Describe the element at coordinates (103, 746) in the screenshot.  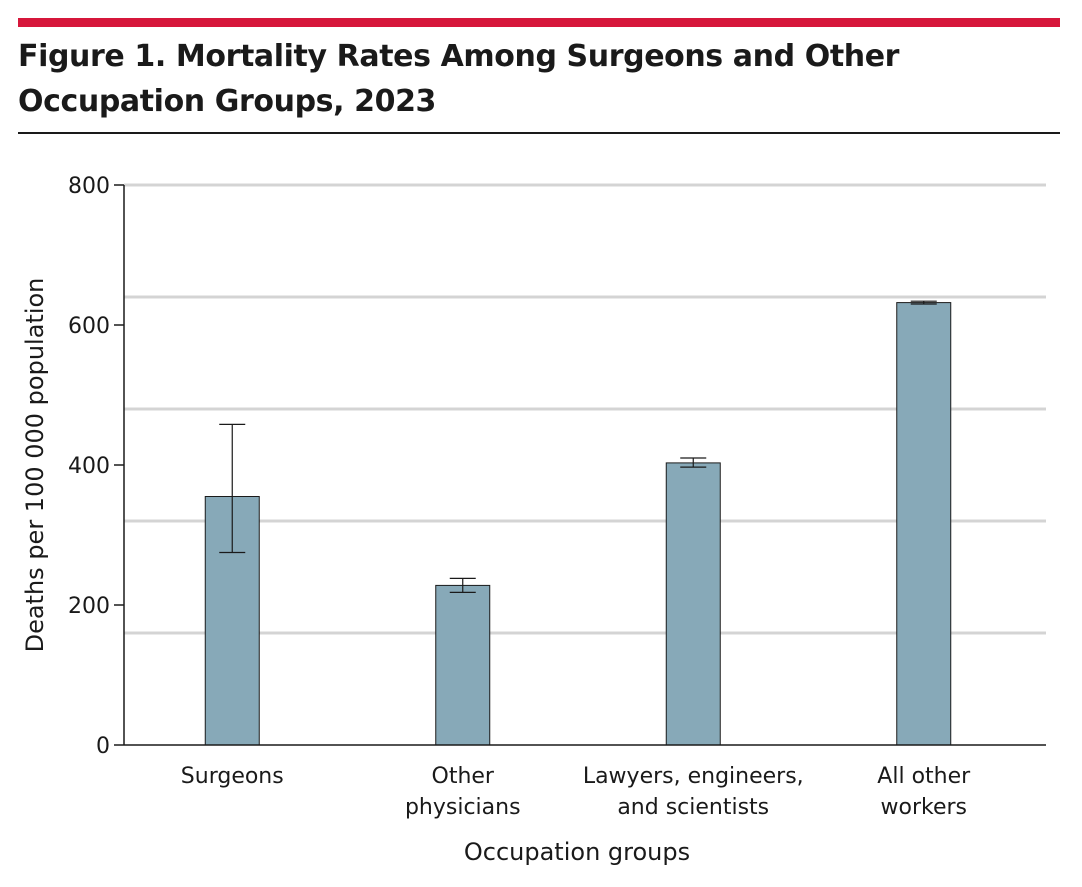
I see `y-tick-label: 0` at that location.